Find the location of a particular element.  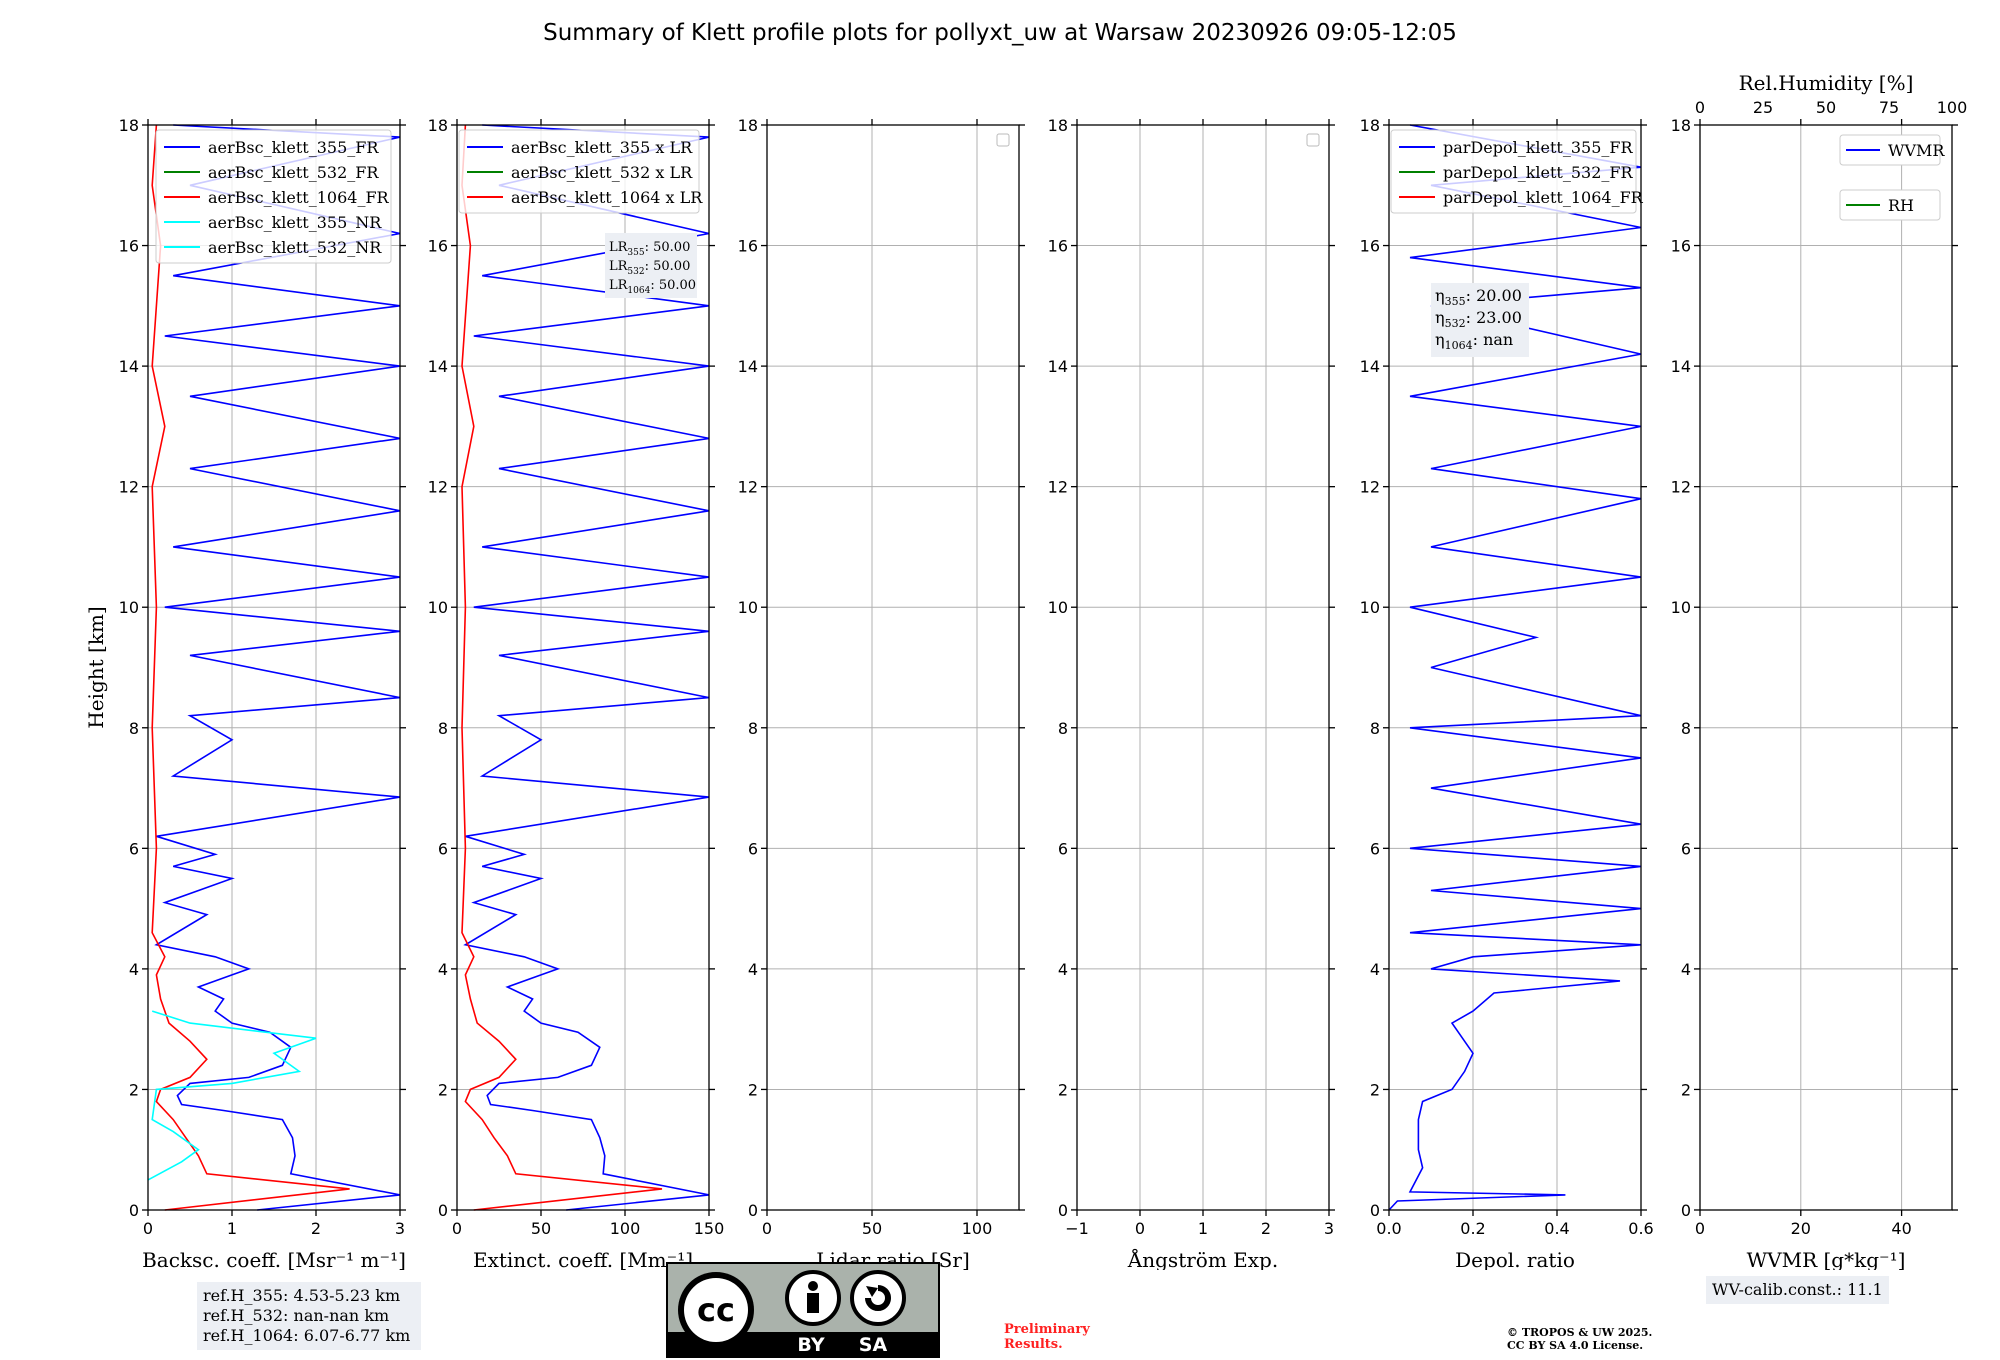

top-xtick-label: 0 is located at coordinates (1700, 107).